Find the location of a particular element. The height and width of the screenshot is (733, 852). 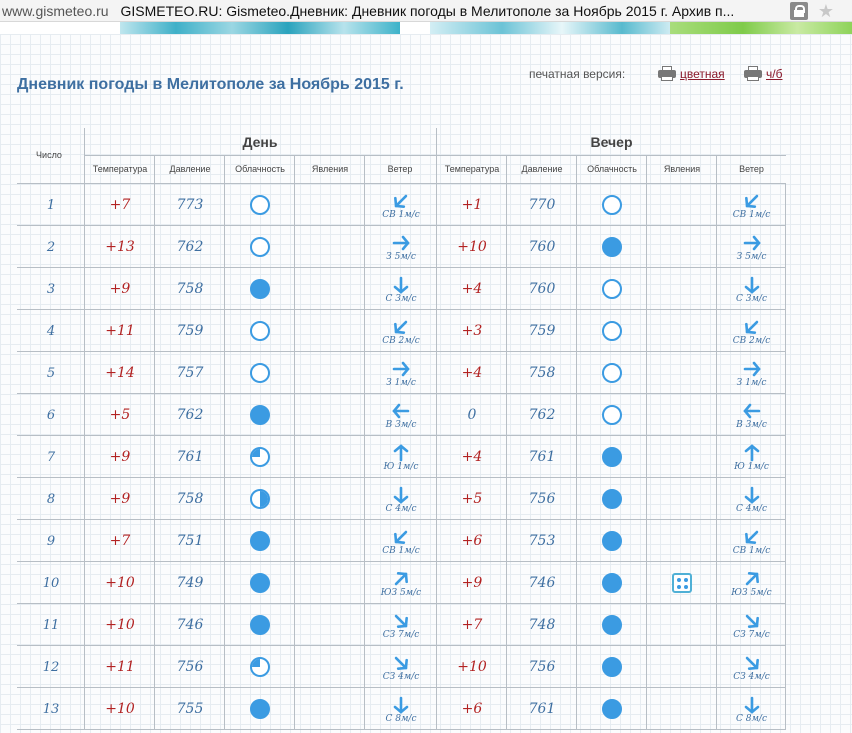

pressure-value: 760 is located at coordinates (542, 289).